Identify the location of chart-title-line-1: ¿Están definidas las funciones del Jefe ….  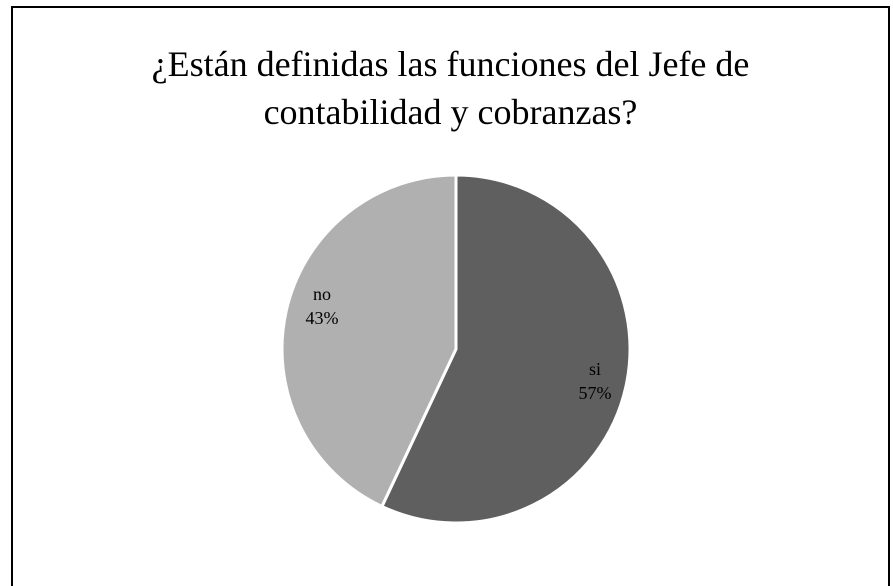
(450, 64).